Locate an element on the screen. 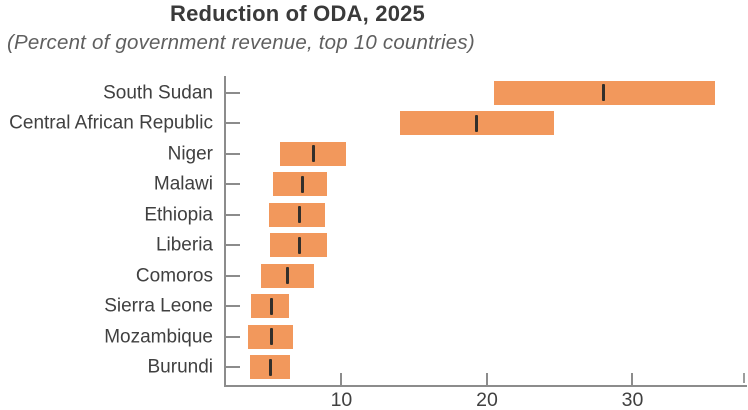 The width and height of the screenshot is (748, 410). category-label: South Sudan is located at coordinates (158, 92).